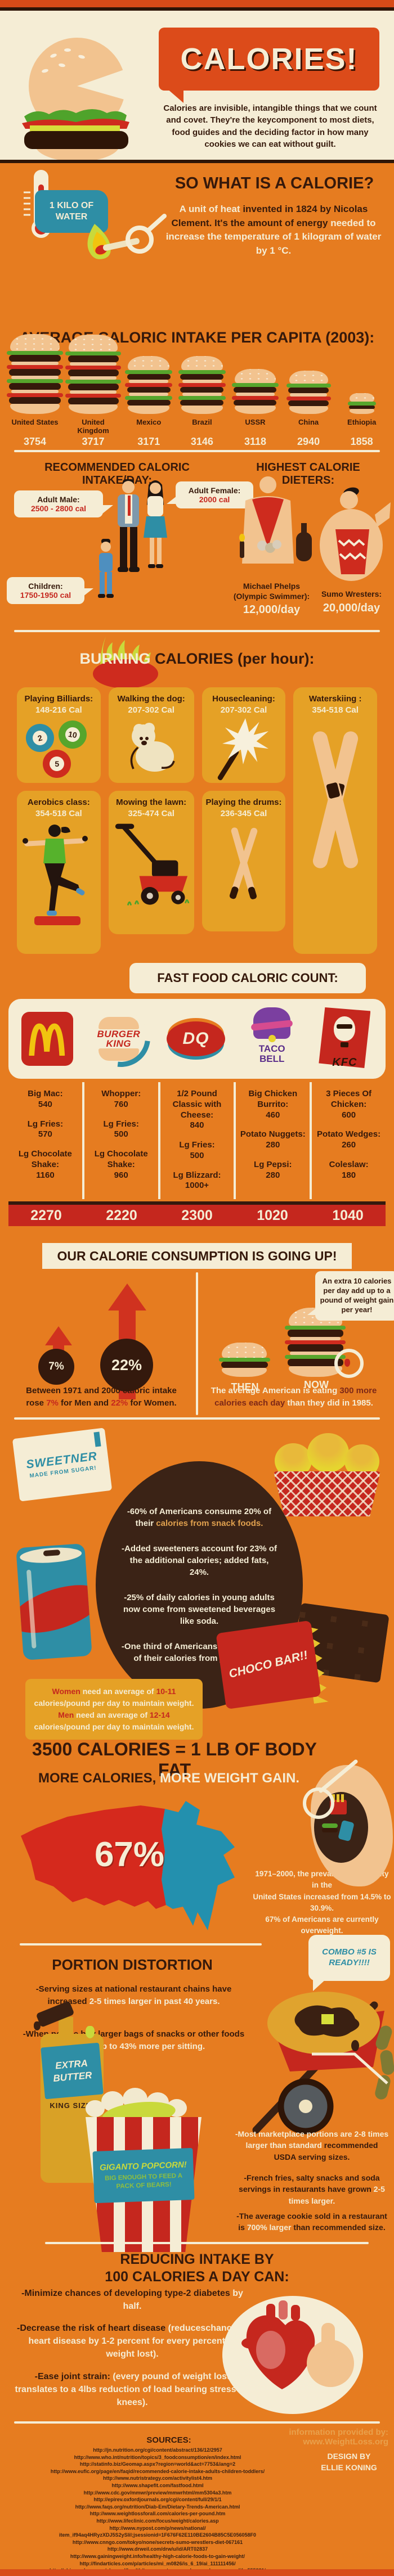 The width and height of the screenshot is (394, 2576). What do you see at coordinates (132, 1965) in the screenshot?
I see `portion-title: PORTION DISTORTION` at bounding box center [132, 1965].